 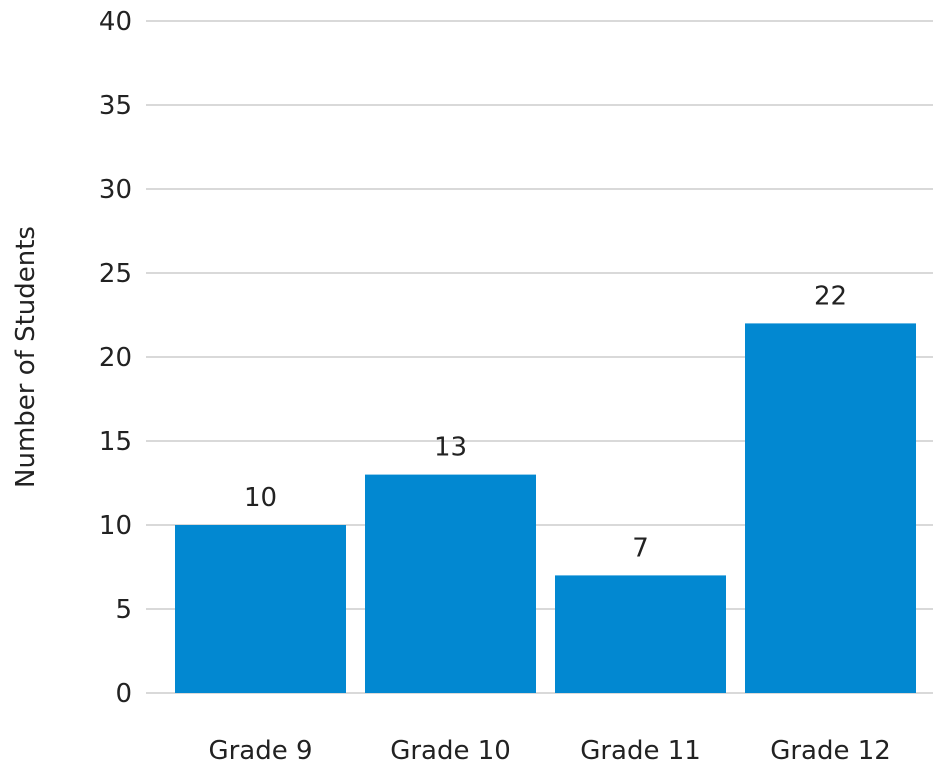 I want to click on y-tick-label: 30, so click(x=115, y=190).